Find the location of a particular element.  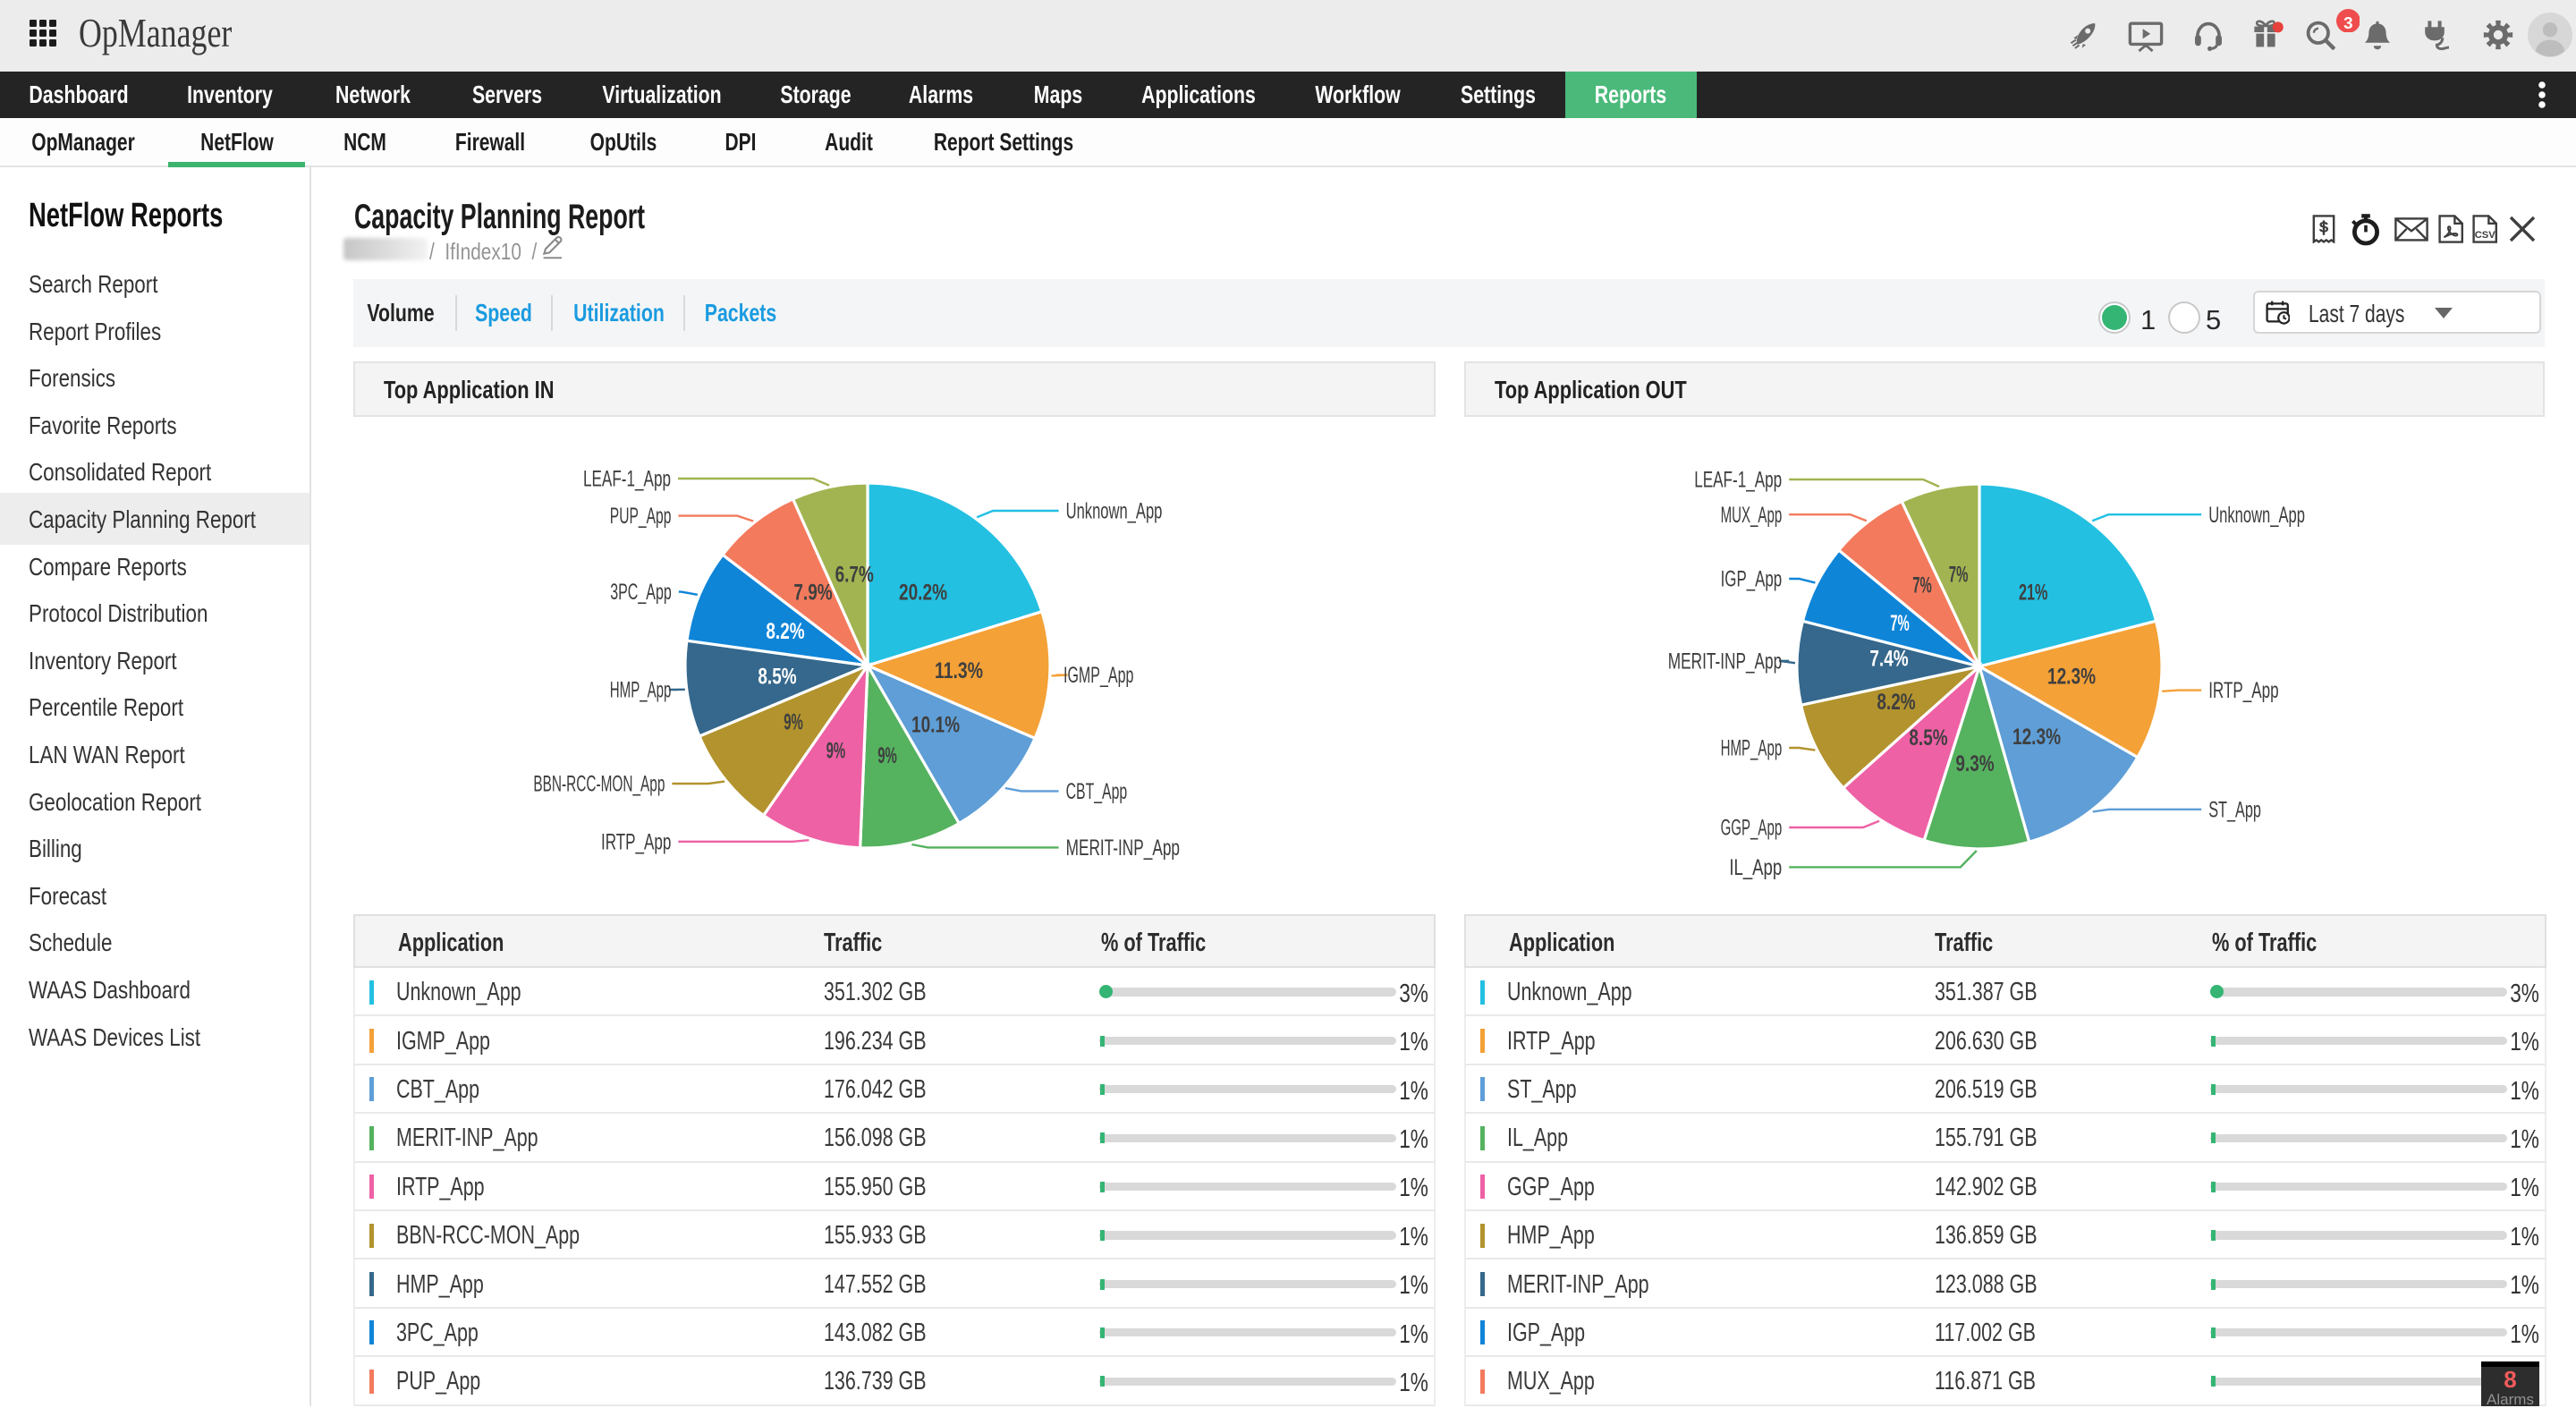

svg-text: 3PC_App is located at coordinates (641, 592).